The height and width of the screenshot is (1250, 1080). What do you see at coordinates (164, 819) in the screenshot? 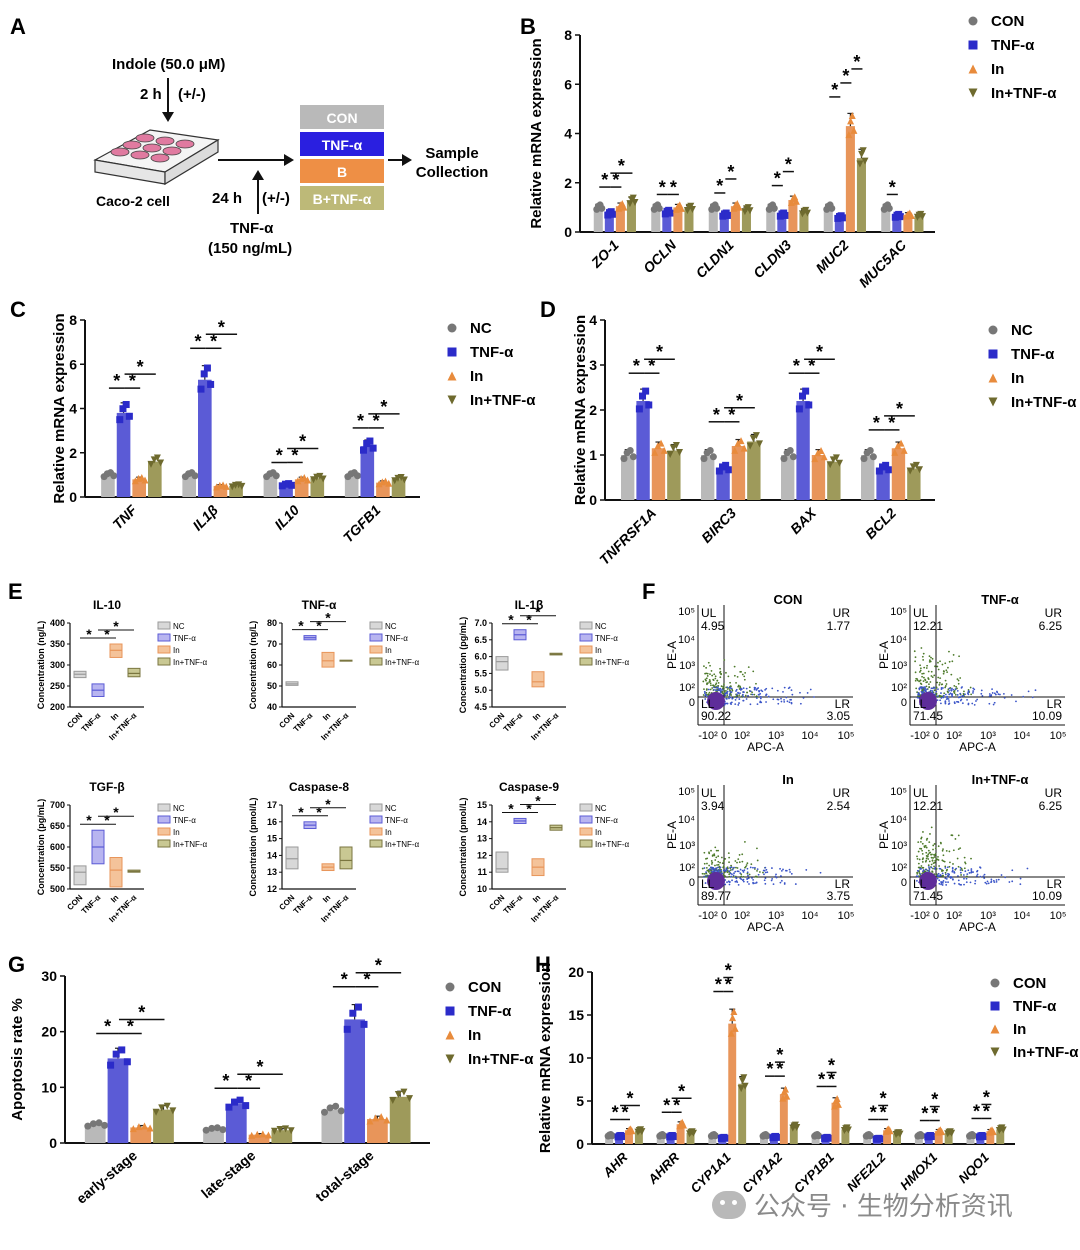
I see `legend-swatch` at bounding box center [164, 819].